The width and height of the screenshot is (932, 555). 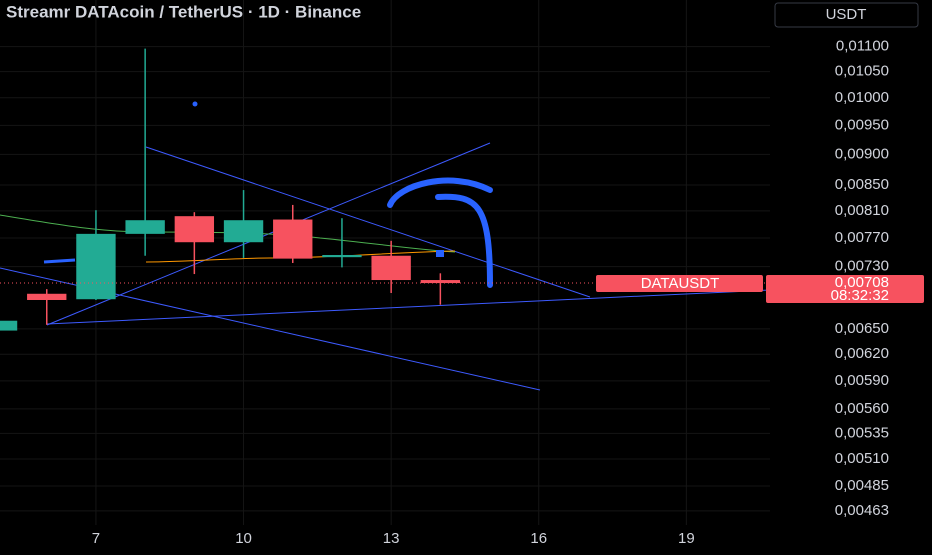 I want to click on y-tick-label: 0,00620, so click(x=862, y=353).